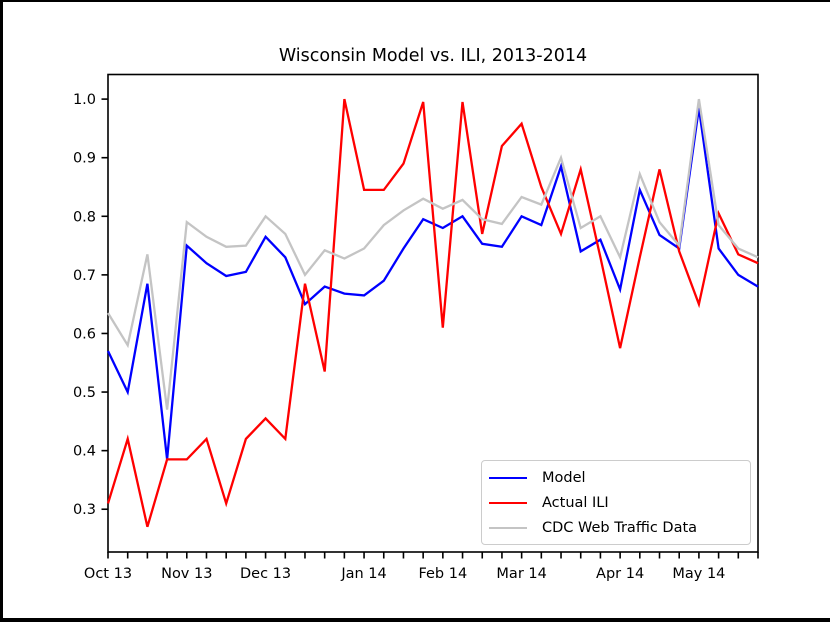 Image resolution: width=830 pixels, height=622 pixels. Describe the element at coordinates (564, 477) in the screenshot. I see `legend-label: Model` at that location.